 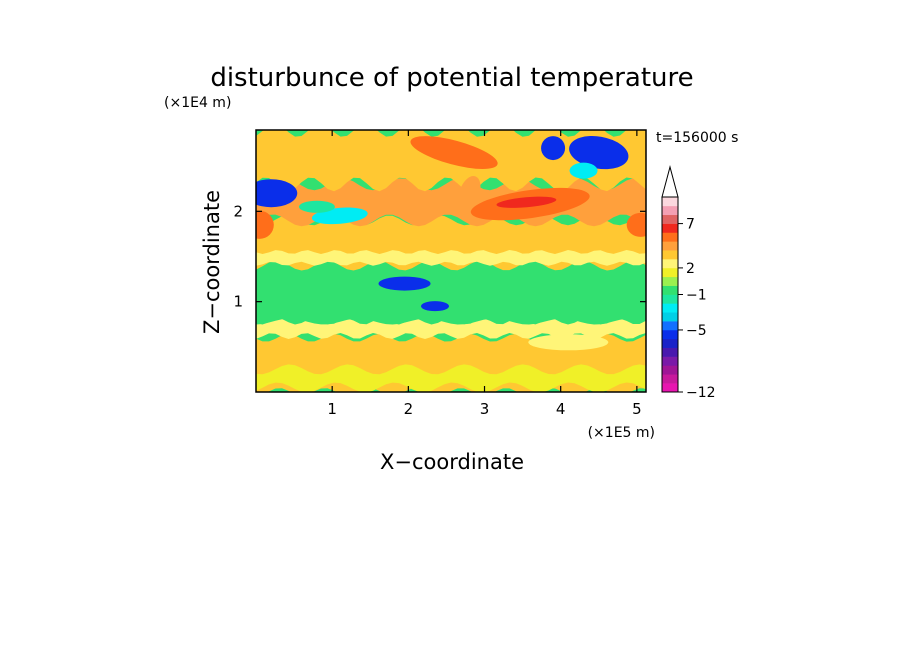 What do you see at coordinates (561, 409) in the screenshot?
I see `x-tick-label: 4` at bounding box center [561, 409].